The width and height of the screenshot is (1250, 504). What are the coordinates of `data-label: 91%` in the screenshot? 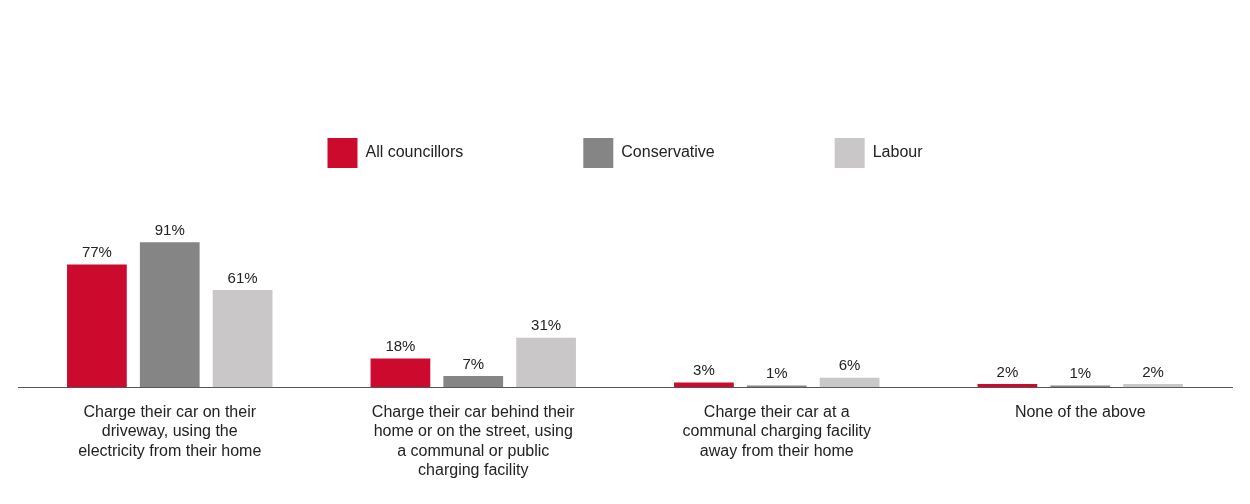 It's located at (169, 229).